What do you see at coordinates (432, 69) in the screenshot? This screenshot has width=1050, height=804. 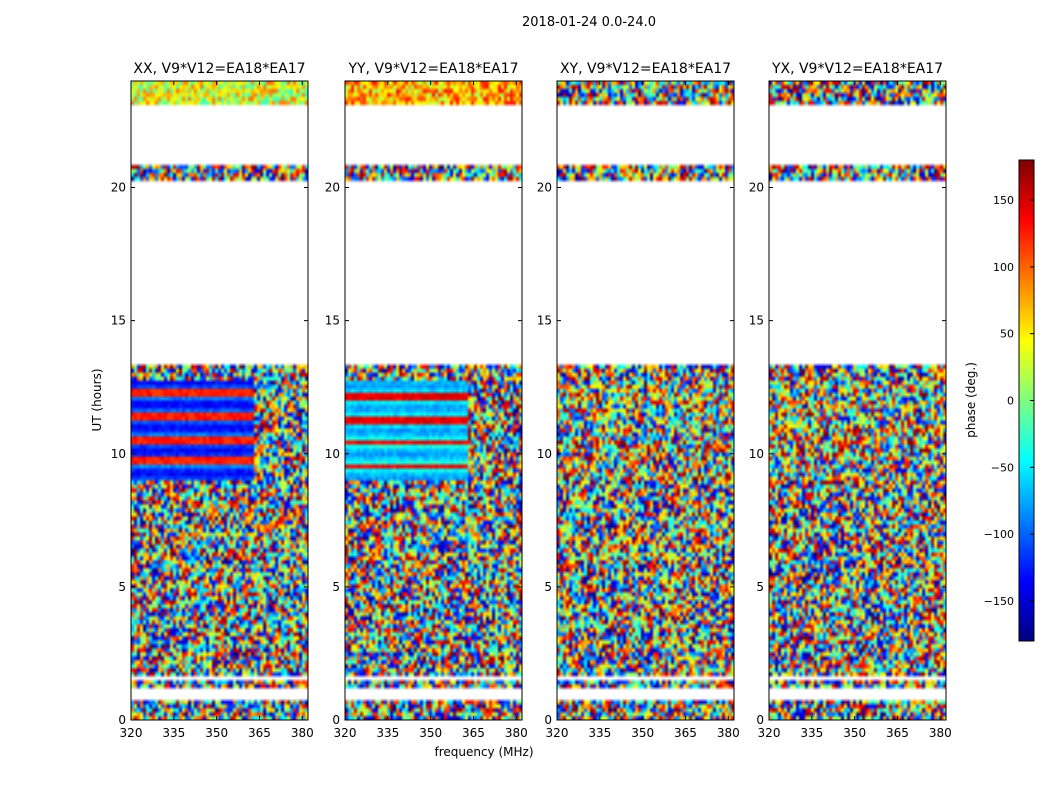 I see `panel-title: YY, V9*V12=EA18*EA17` at bounding box center [432, 69].